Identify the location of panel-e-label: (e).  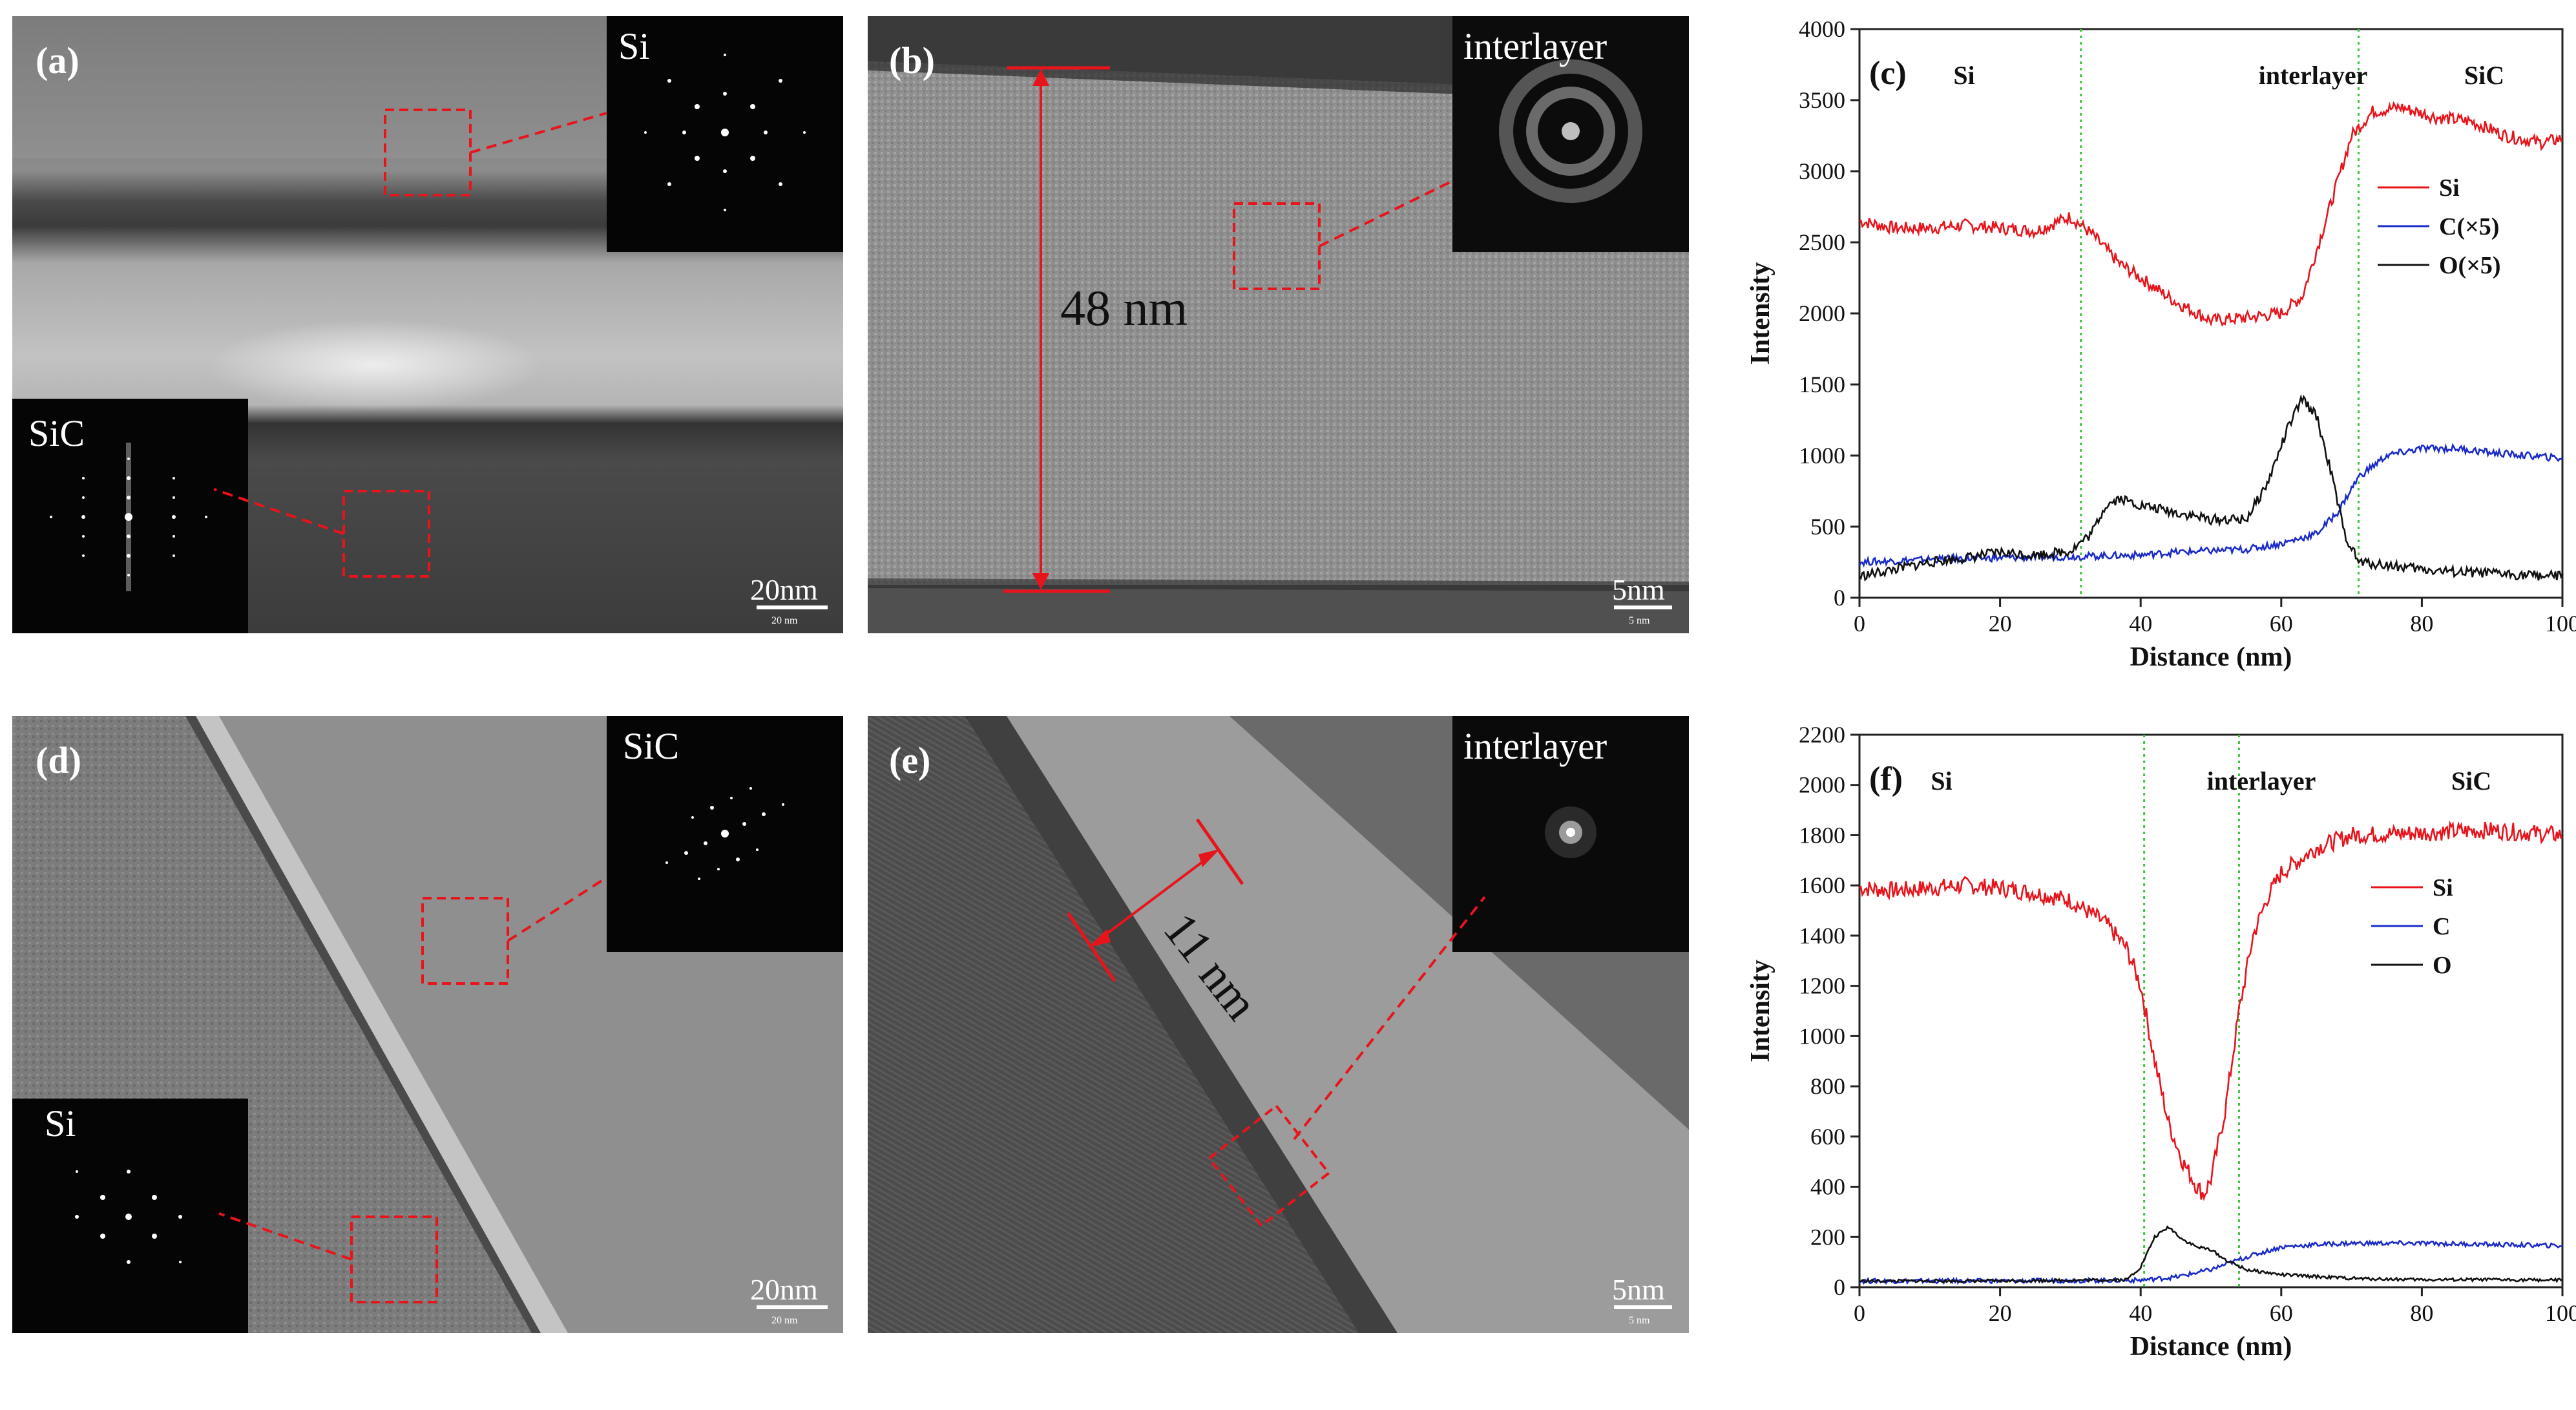
(909, 760).